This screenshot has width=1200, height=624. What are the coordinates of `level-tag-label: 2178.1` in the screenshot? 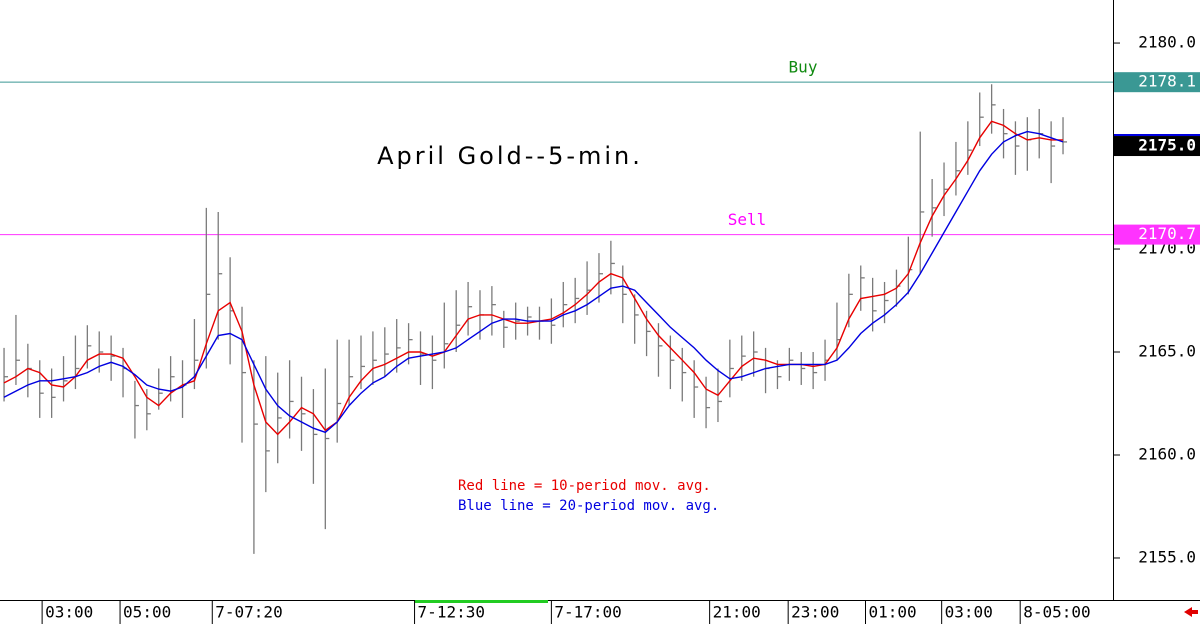 It's located at (1167, 81).